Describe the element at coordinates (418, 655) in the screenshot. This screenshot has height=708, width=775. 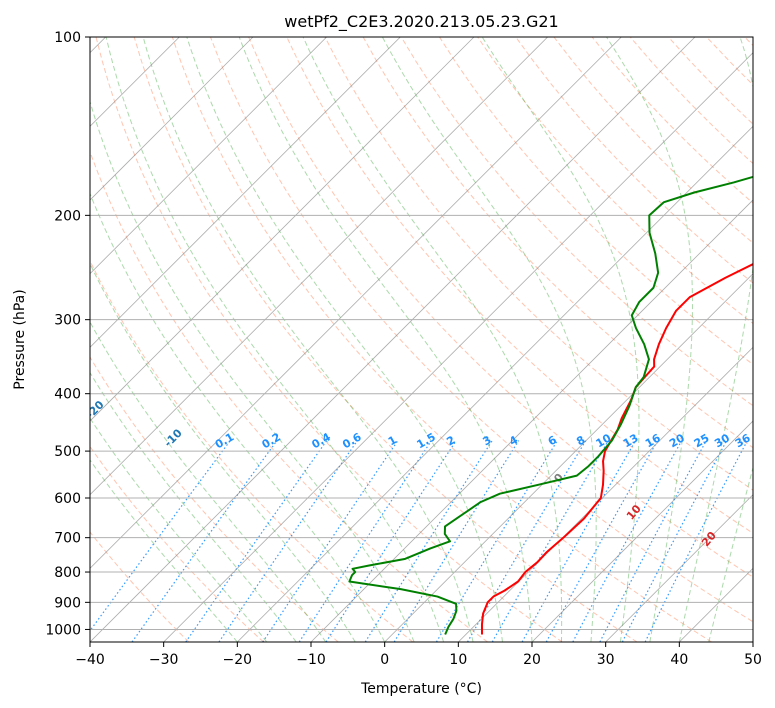
I see `x-axis-ticks: −40 −30 −20 −10 0 10 20 30 40 50` at that location.